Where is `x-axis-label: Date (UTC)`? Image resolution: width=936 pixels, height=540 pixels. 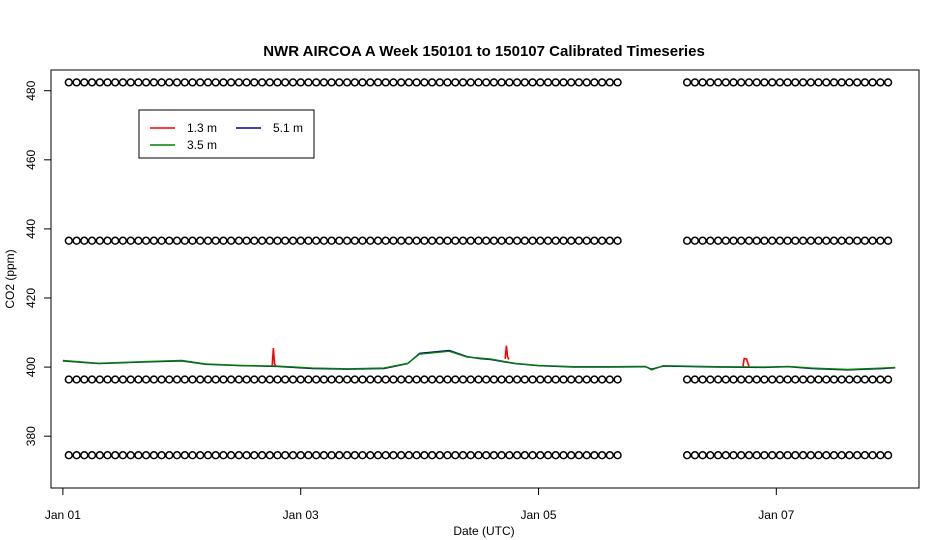 x-axis-label: Date (UTC) is located at coordinates (483, 531).